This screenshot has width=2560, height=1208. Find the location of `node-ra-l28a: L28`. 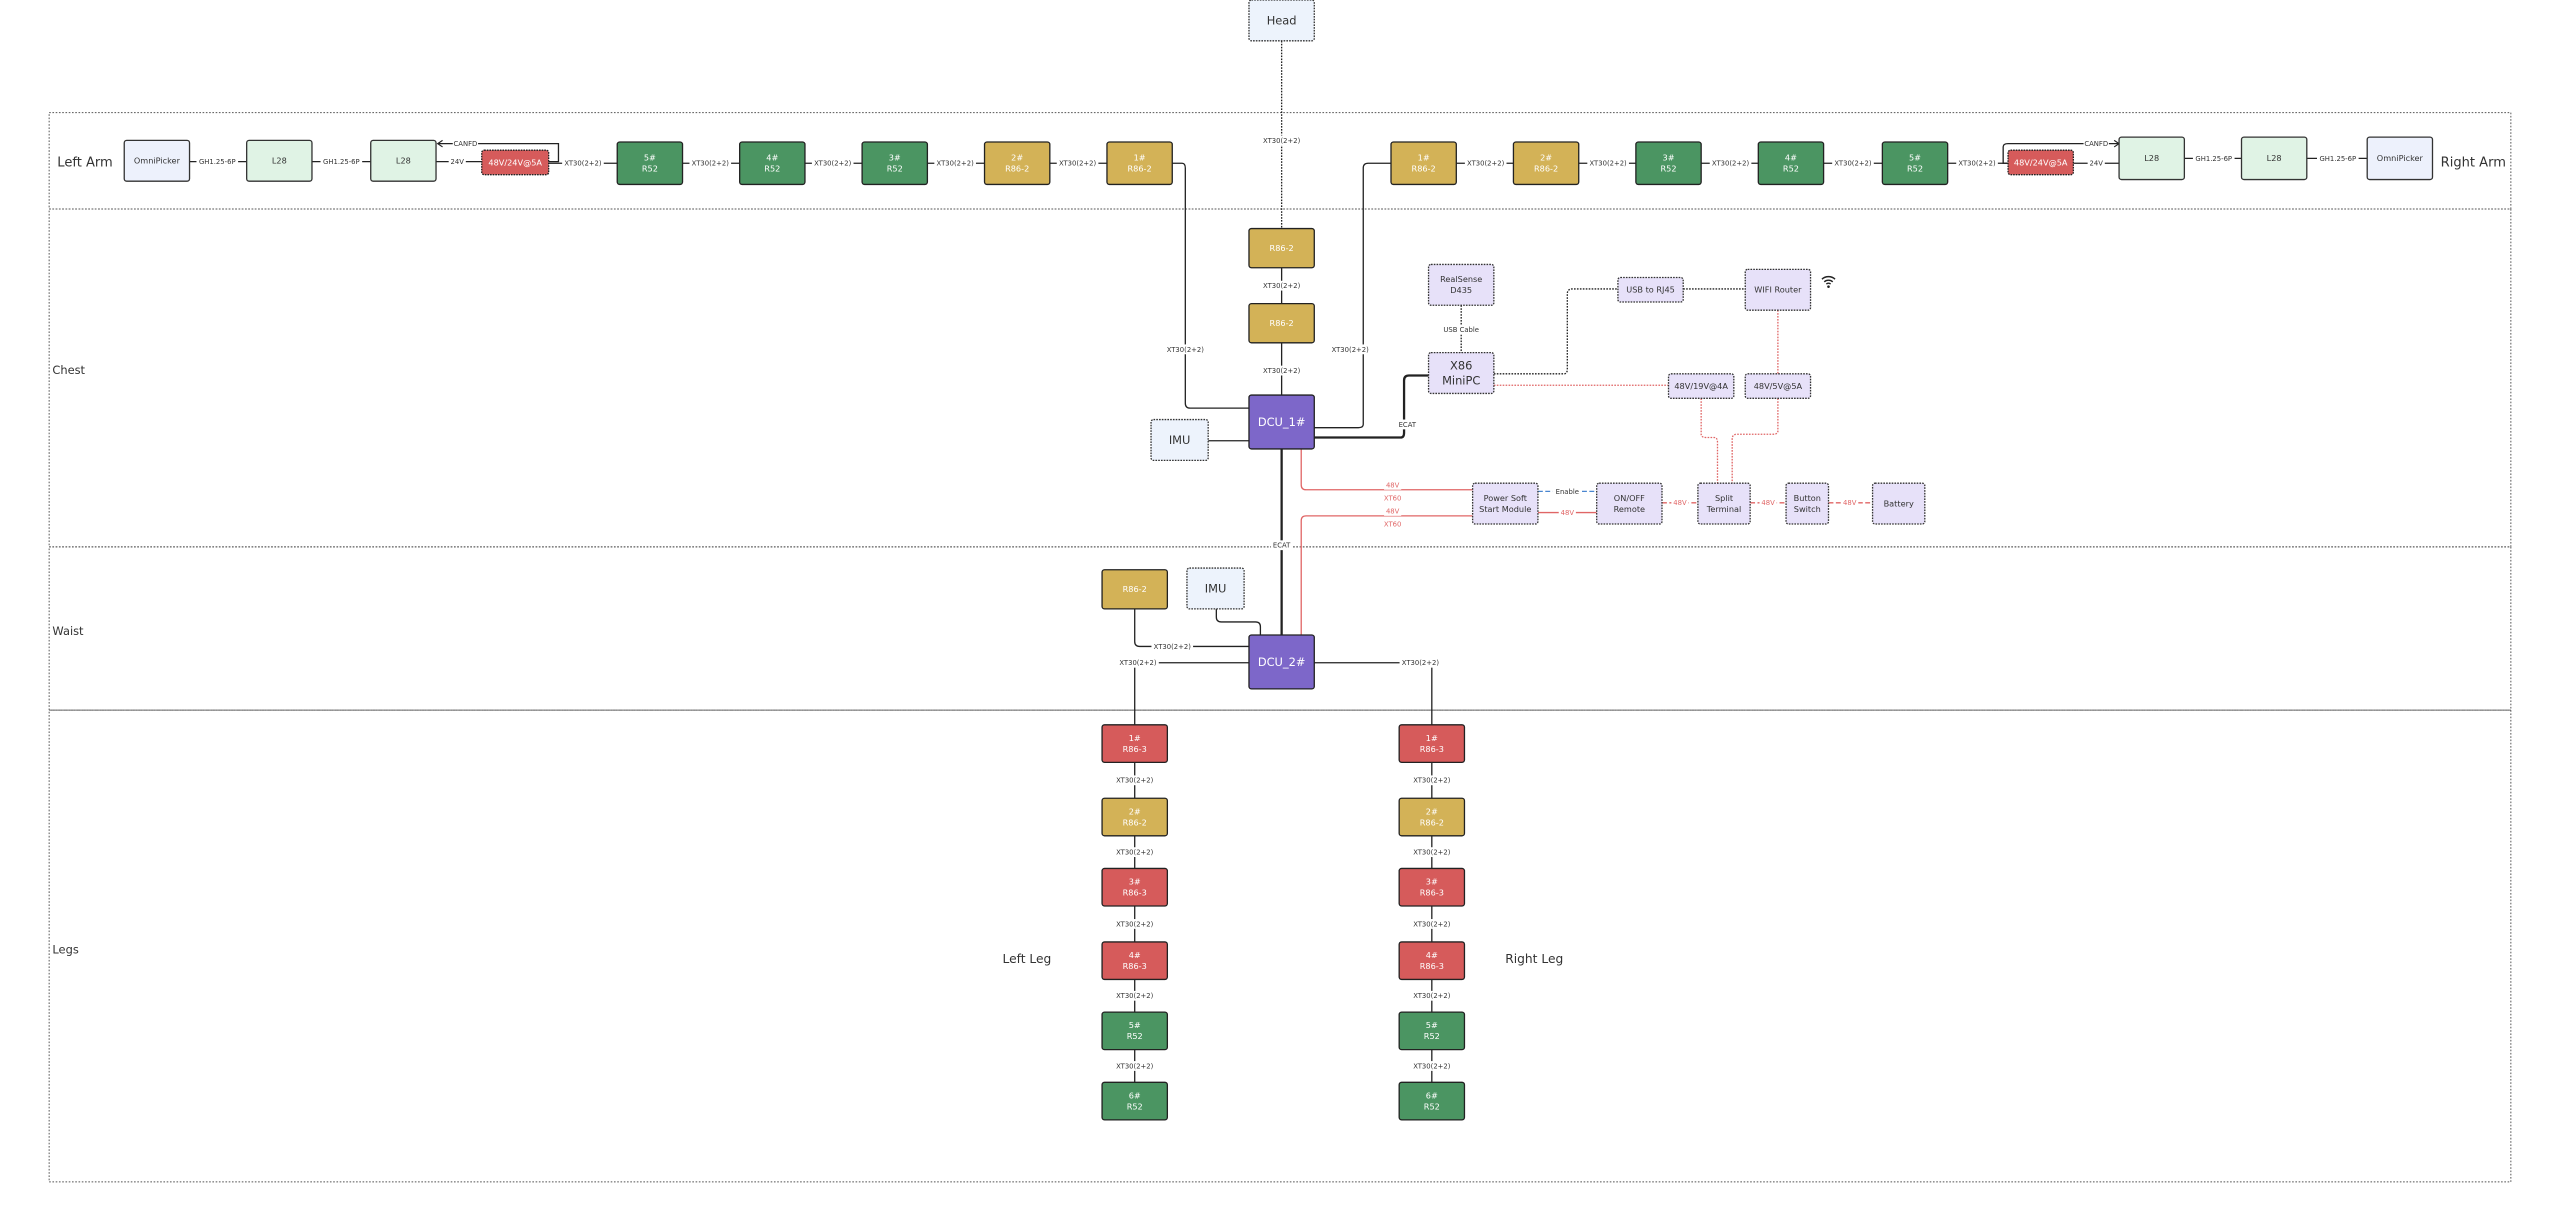

node-ra-l28a: L28 is located at coordinates (2152, 158).